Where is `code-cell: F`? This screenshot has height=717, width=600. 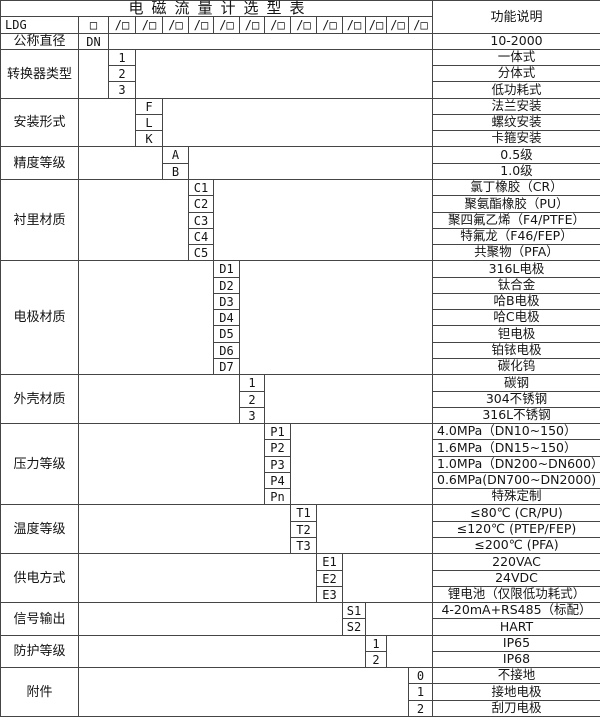
code-cell: F is located at coordinates (149, 106).